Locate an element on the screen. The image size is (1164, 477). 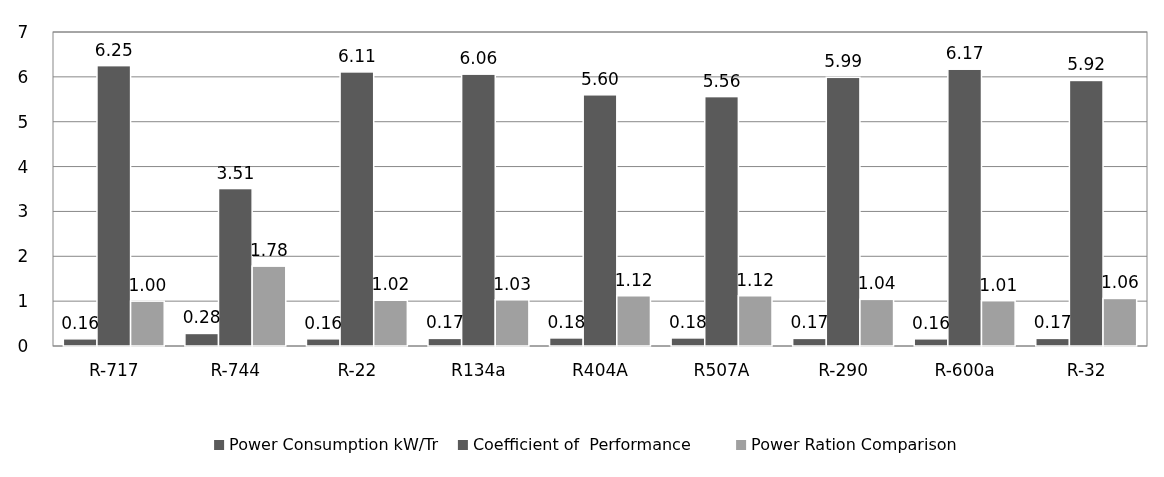
text: 6.25 is located at coordinates (113, 49).